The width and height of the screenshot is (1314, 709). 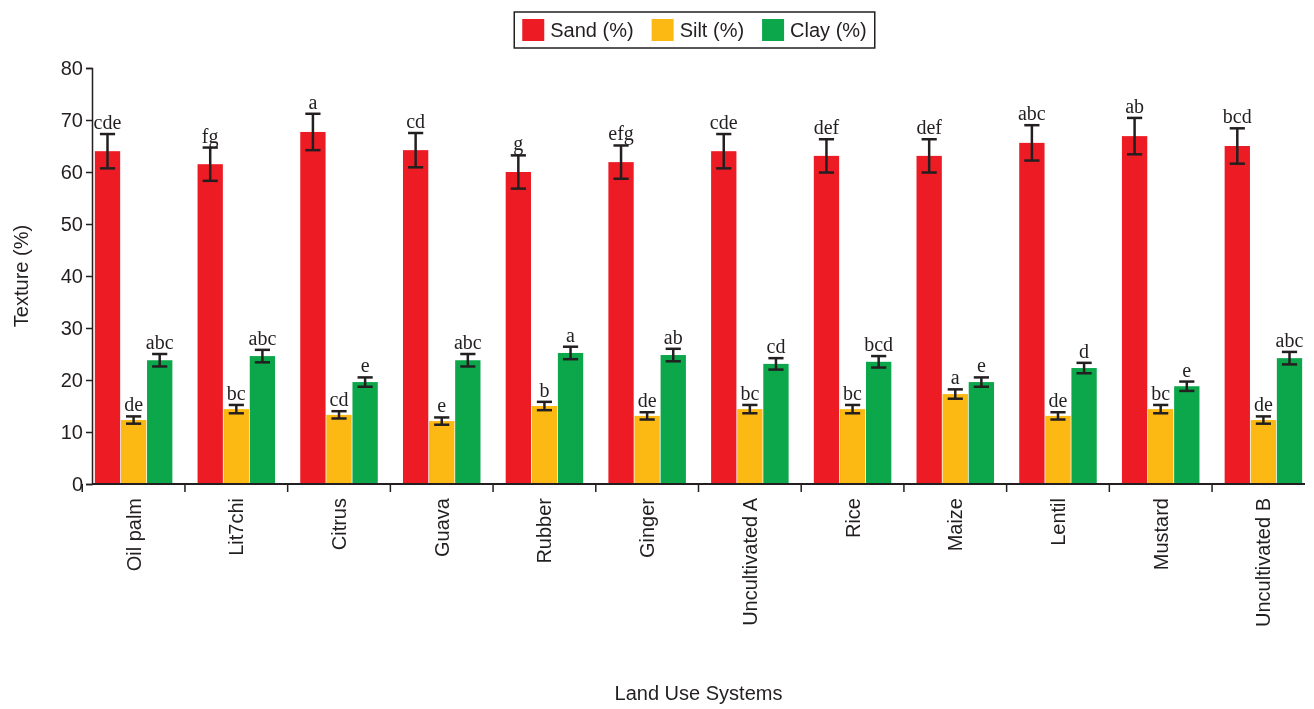 I want to click on y-tick-label: 40, so click(x=71, y=275).